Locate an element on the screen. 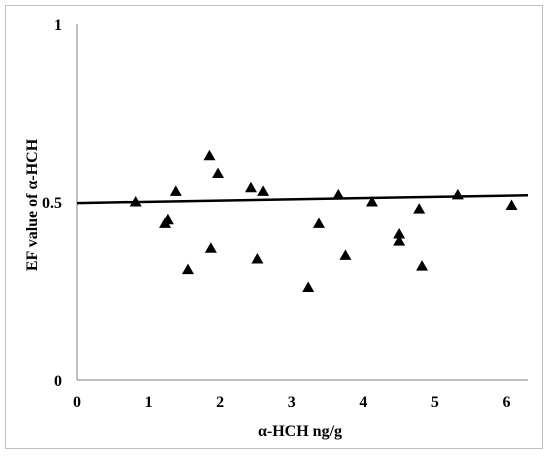 The width and height of the screenshot is (550, 456). trendline is located at coordinates (302, 199).